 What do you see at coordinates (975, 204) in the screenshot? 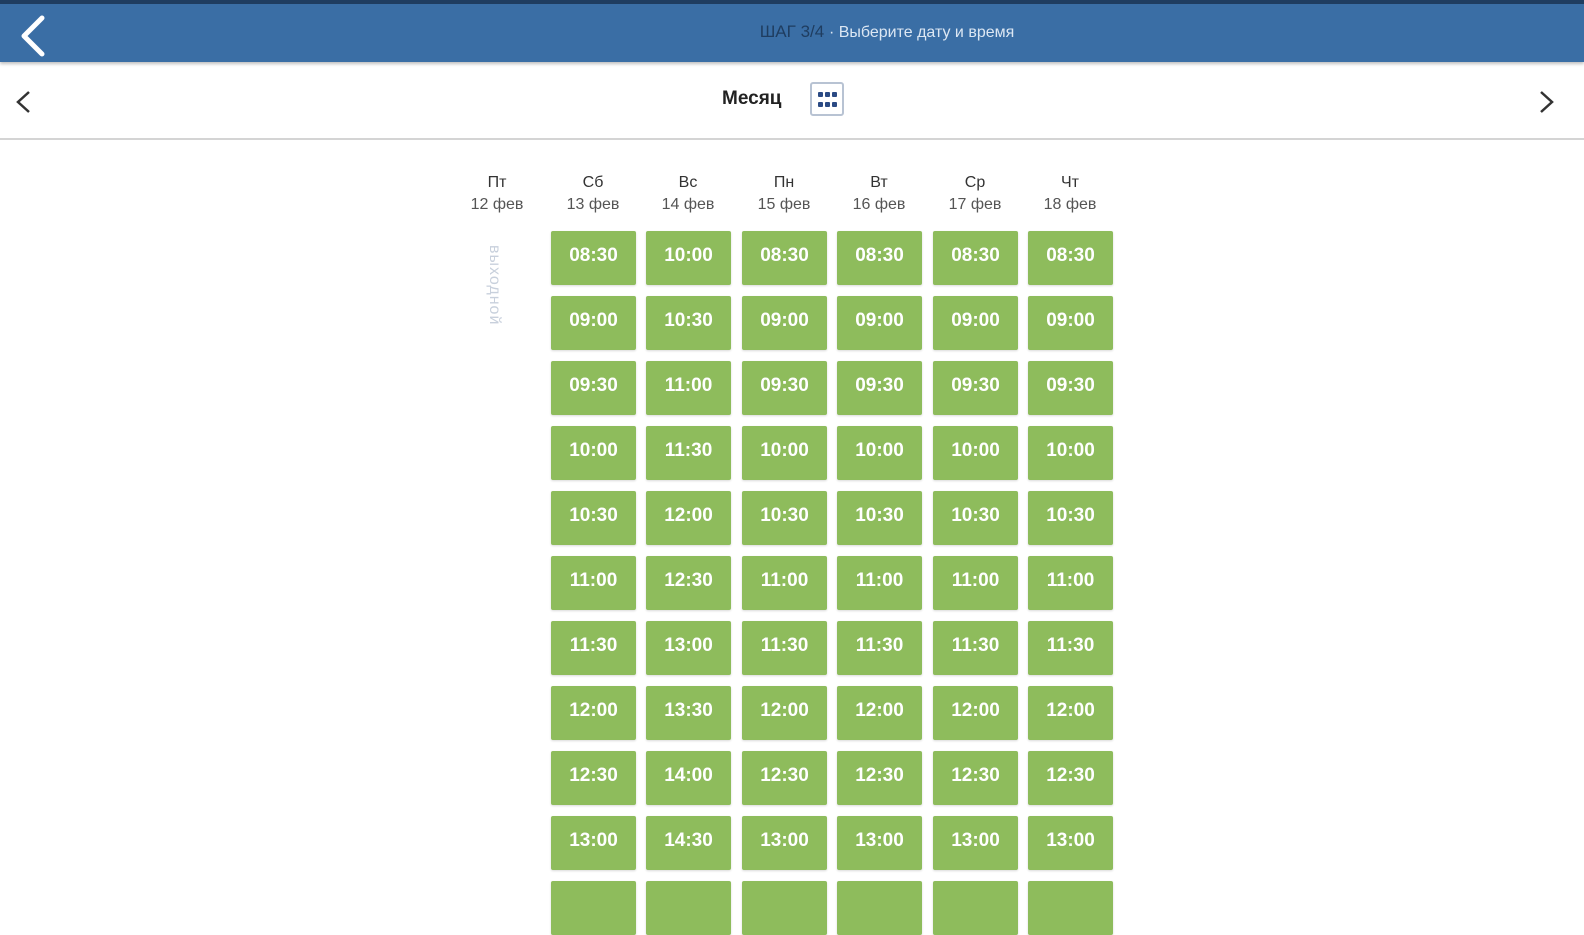
I see `date: 17 фев` at bounding box center [975, 204].